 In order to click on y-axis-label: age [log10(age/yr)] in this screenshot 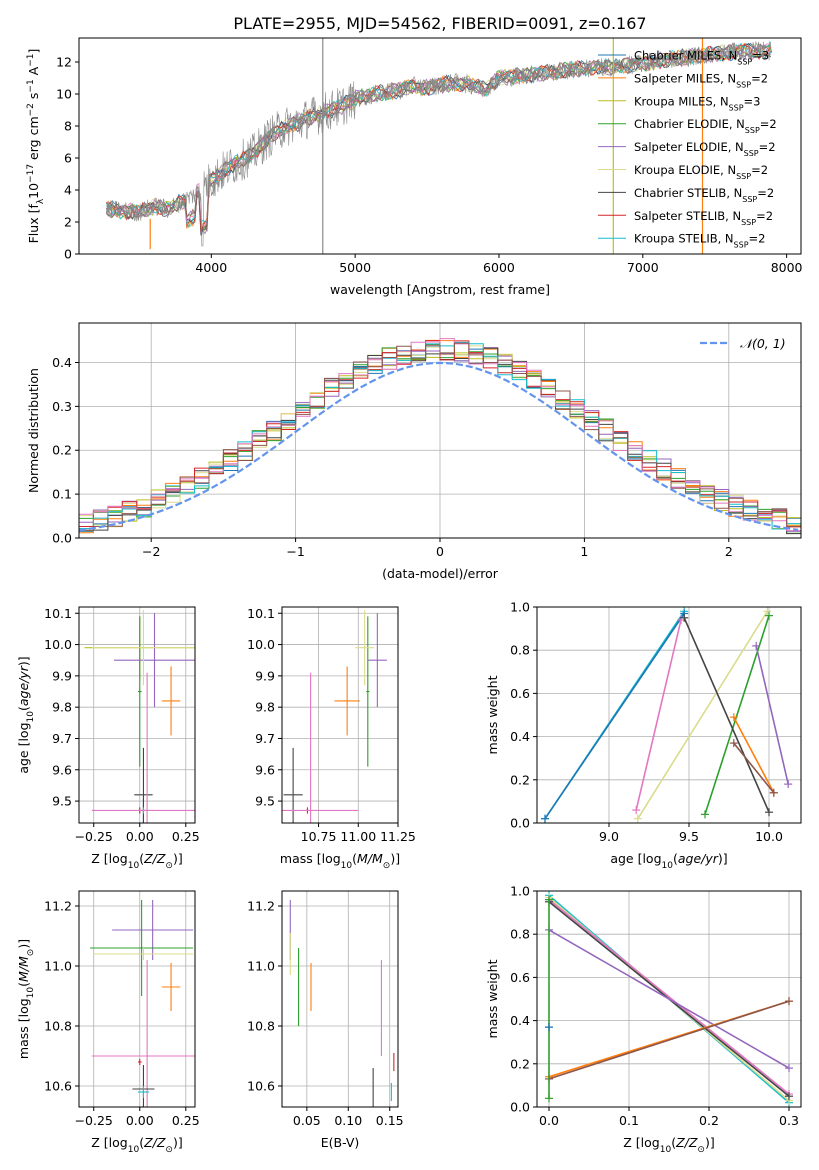, I will do `click(26, 714)`.